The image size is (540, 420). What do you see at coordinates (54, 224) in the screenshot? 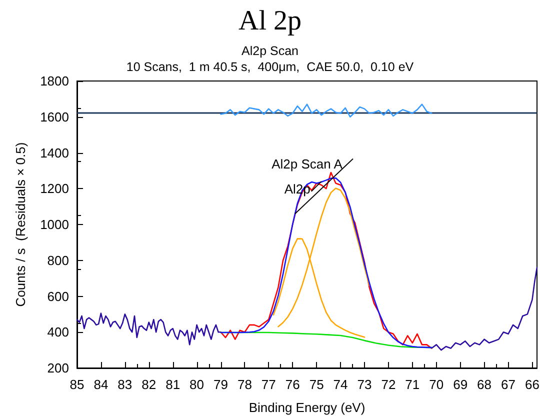
I see `y-tick-label: 1000` at bounding box center [54, 224].